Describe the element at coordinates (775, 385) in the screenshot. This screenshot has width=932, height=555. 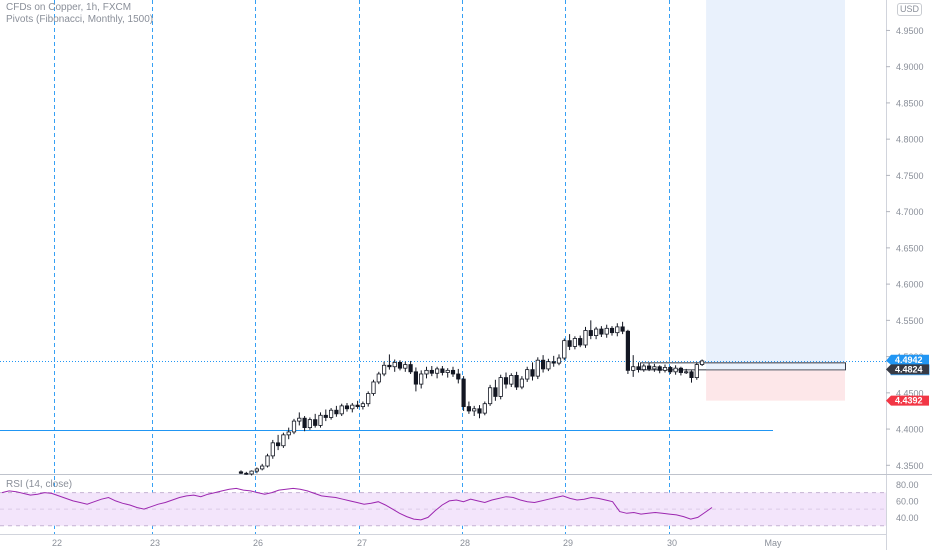
I see `position-loss-zone` at that location.